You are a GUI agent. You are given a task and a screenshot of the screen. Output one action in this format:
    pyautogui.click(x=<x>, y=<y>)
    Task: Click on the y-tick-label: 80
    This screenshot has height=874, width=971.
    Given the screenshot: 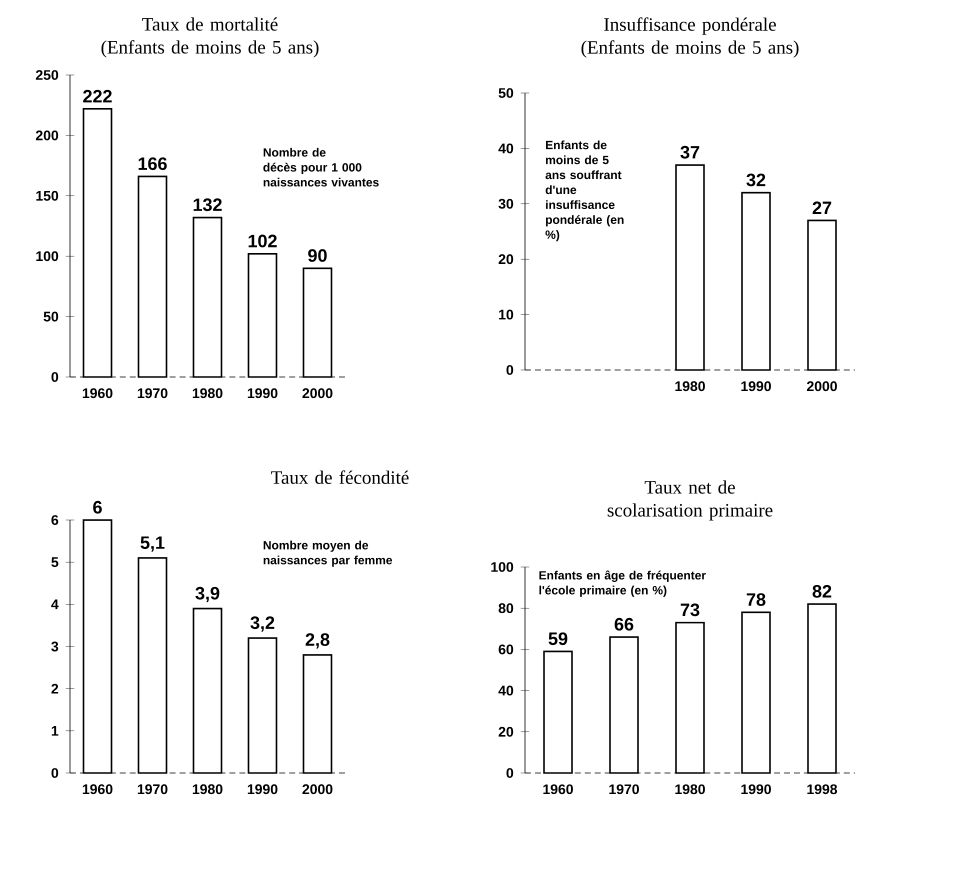 What is the action you would take?
    pyautogui.click(x=506, y=608)
    